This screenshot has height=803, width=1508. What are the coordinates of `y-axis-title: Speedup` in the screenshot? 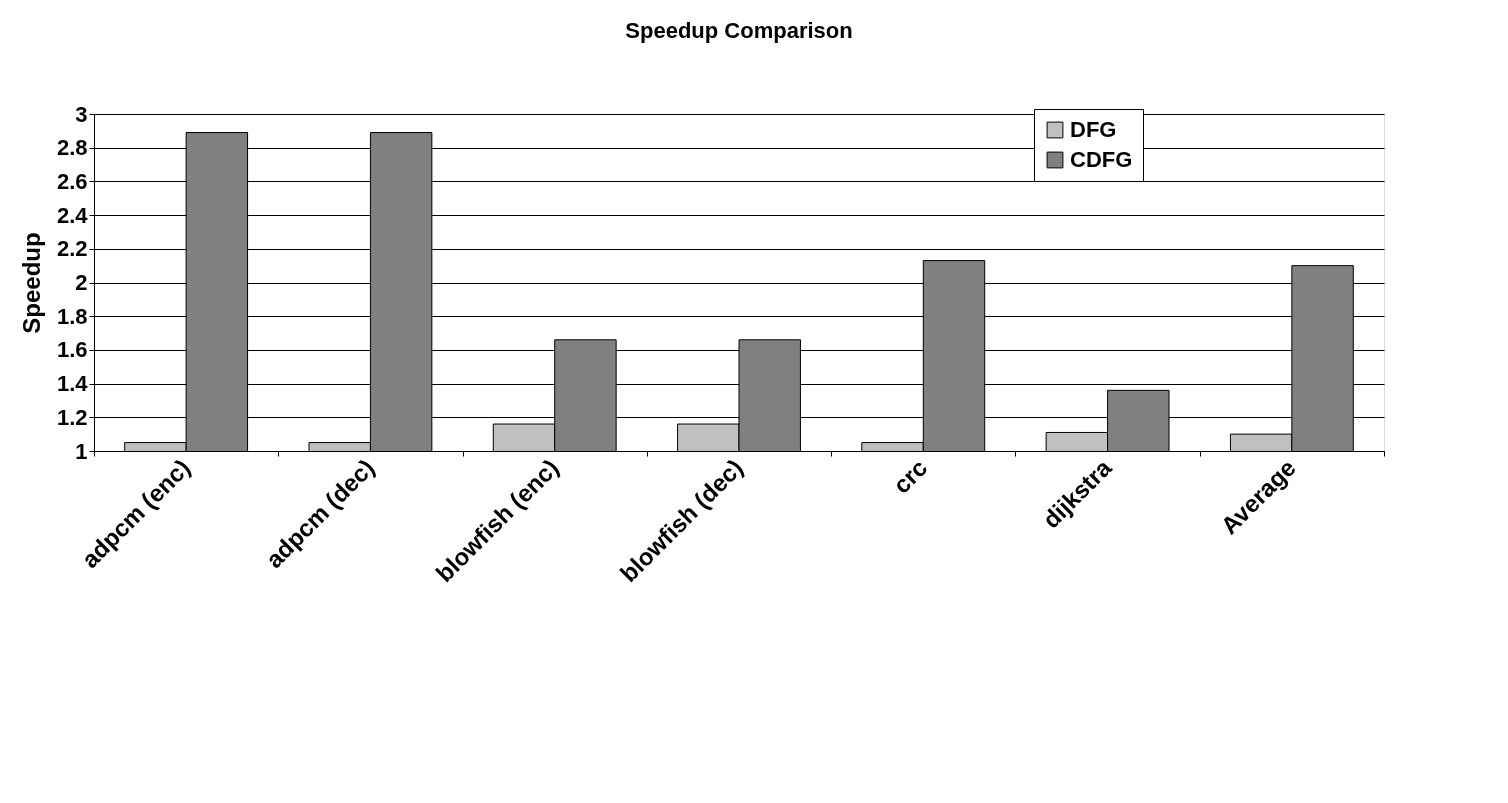 It's located at (31, 283).